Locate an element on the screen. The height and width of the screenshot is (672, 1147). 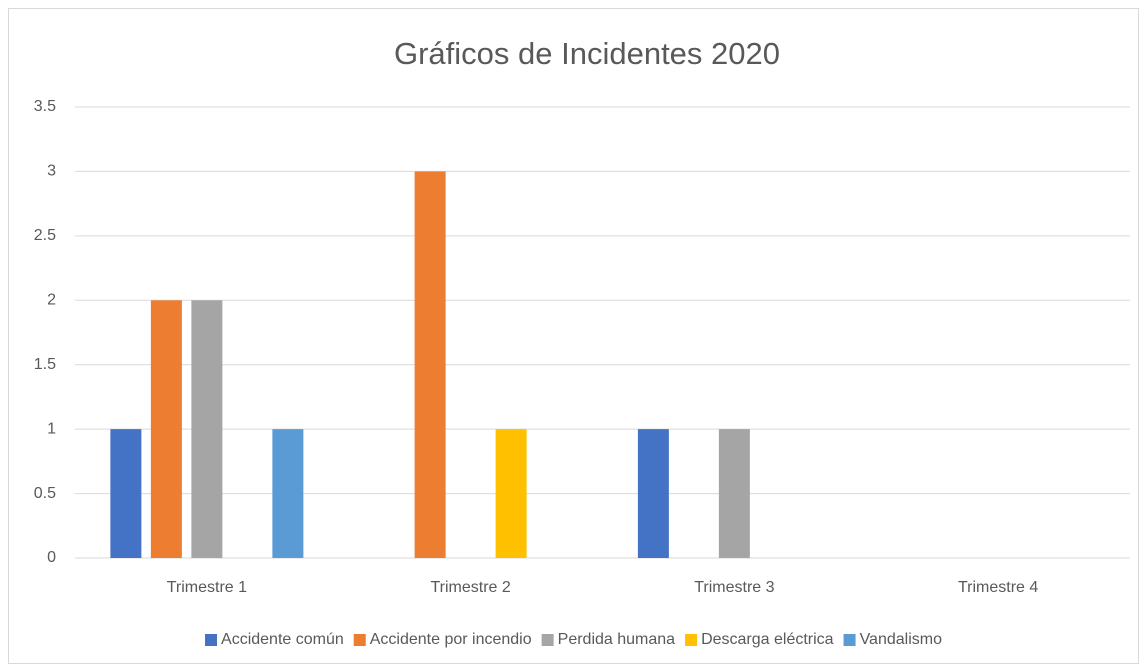
y-tick-label: 1.5 is located at coordinates (45, 364).